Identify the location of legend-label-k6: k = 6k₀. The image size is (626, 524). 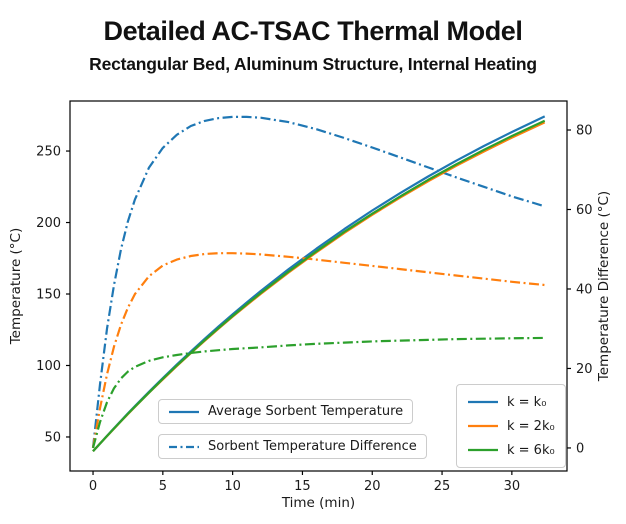
(531, 450).